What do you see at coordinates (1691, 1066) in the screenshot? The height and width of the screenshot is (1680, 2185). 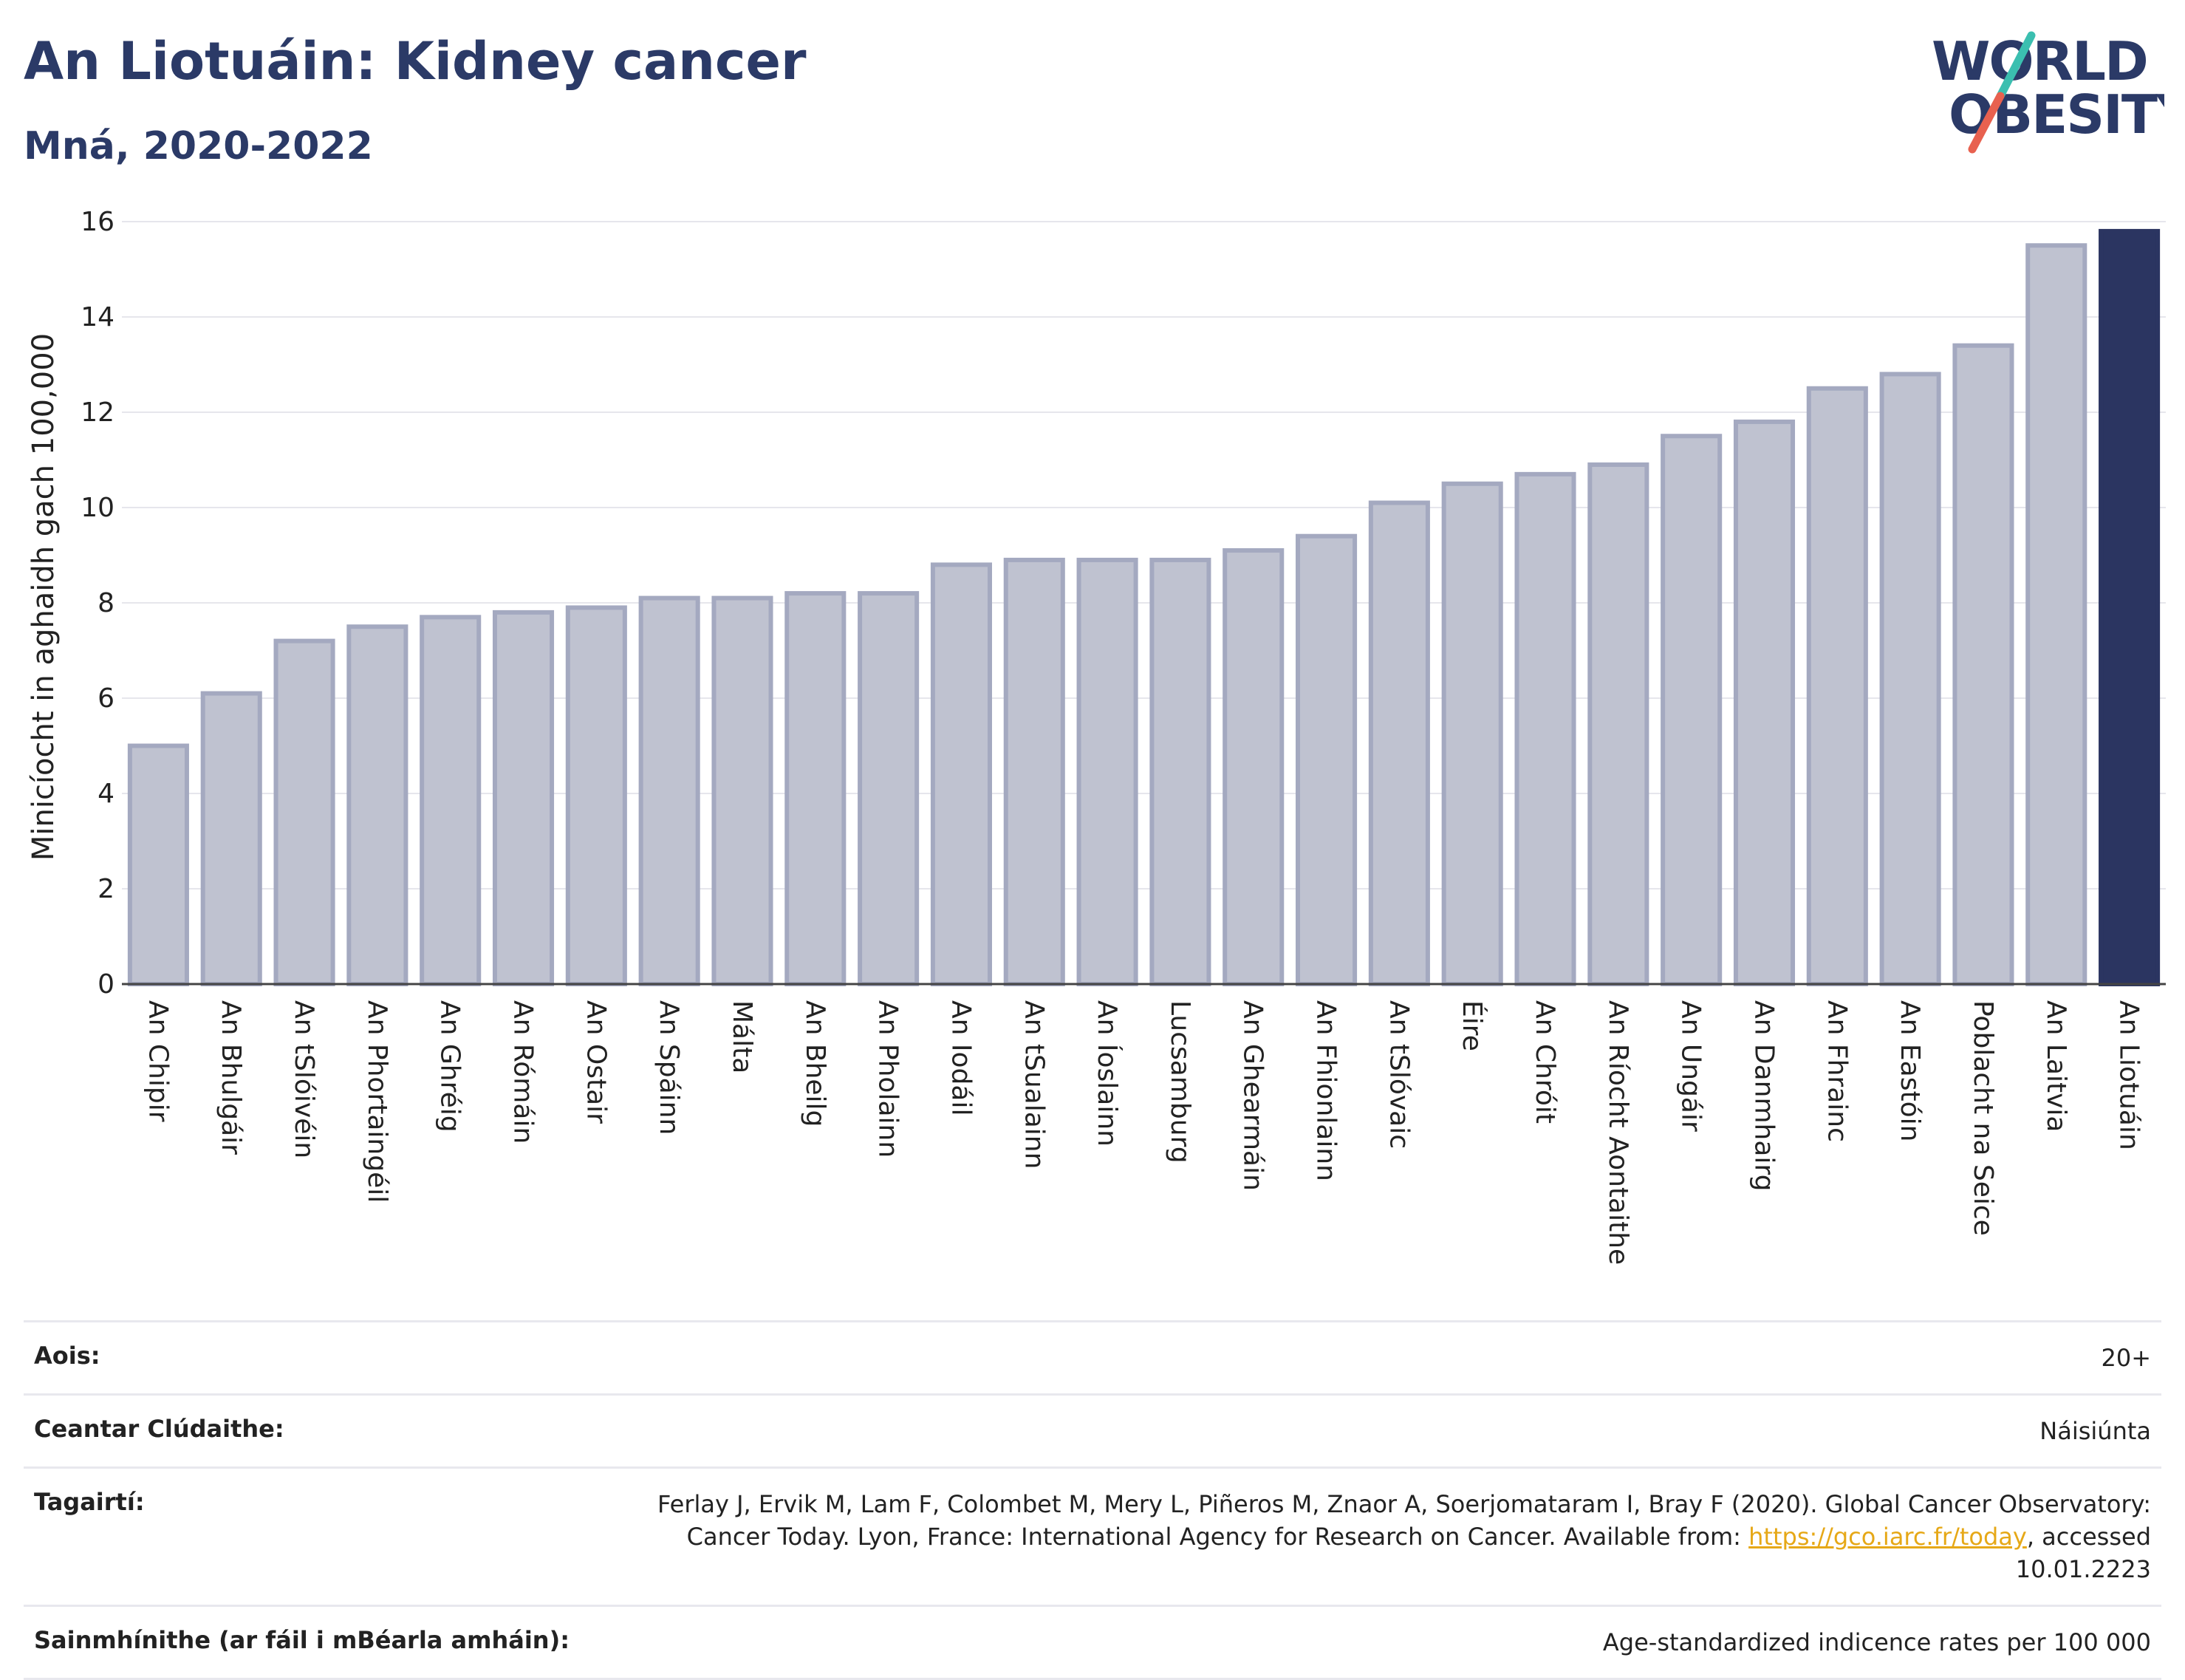 I see `x-category-label: An Ungáir` at bounding box center [1691, 1066].